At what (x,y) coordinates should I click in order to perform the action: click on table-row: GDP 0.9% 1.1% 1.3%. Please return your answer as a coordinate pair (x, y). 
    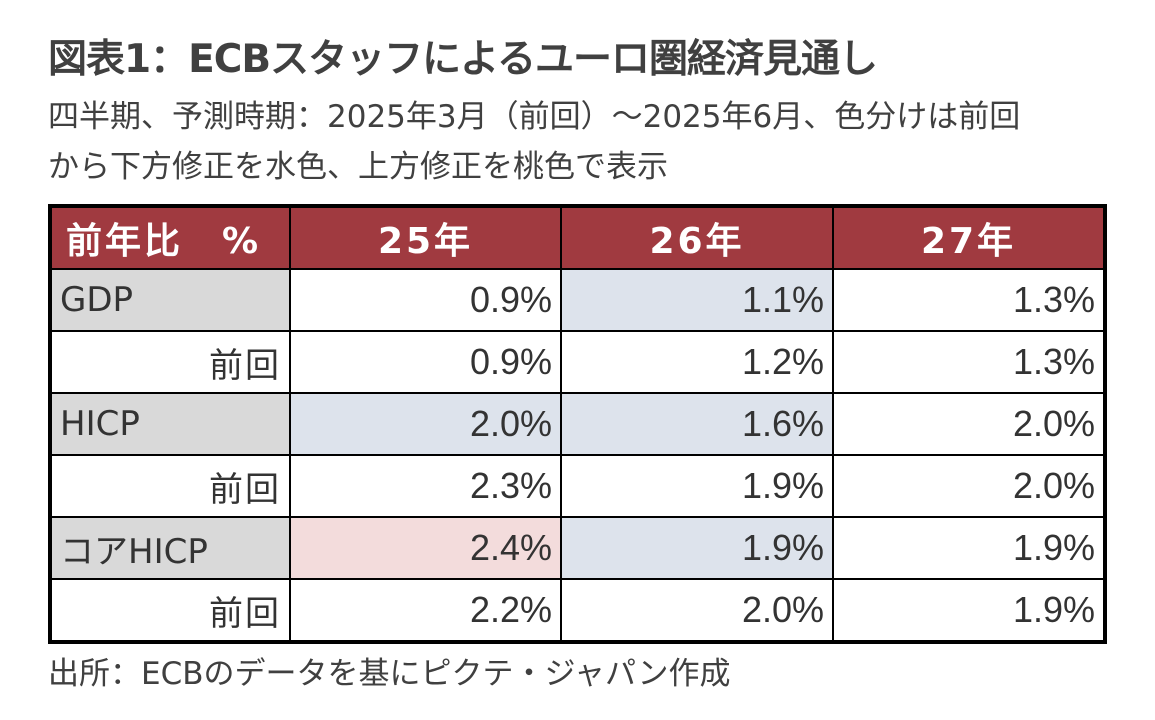
    Looking at the image, I should click on (577, 300).